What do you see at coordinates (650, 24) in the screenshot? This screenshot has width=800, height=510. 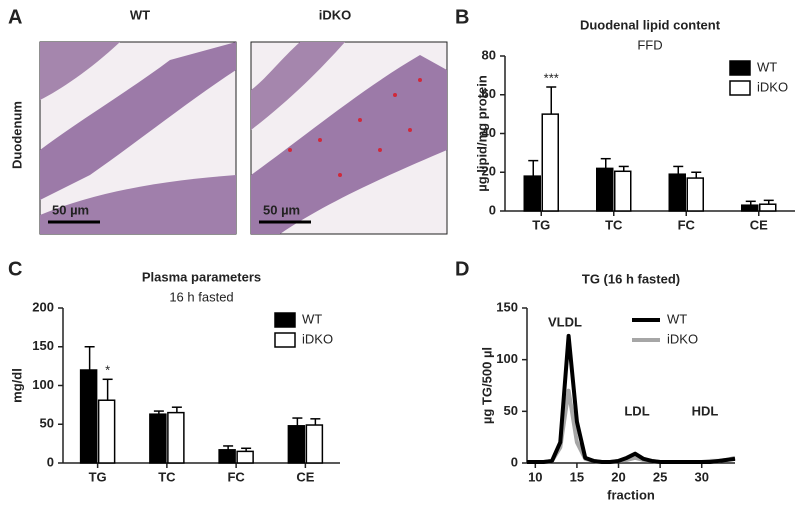 I see `chart-title: Duodenal lipid content` at bounding box center [650, 24].